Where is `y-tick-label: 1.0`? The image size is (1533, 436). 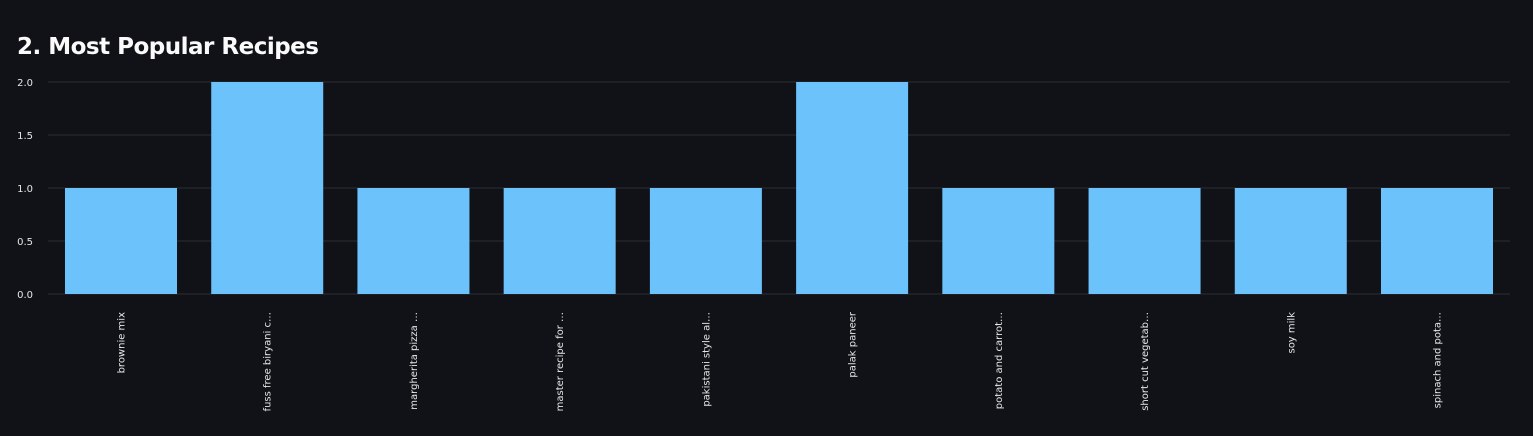 y-tick-label: 1.0 is located at coordinates (25, 189).